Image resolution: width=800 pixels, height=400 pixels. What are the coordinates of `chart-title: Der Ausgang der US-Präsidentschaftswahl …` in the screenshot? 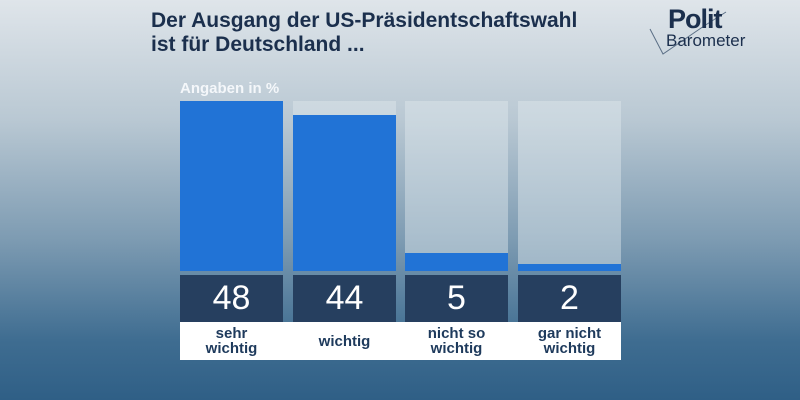 It's located at (364, 33).